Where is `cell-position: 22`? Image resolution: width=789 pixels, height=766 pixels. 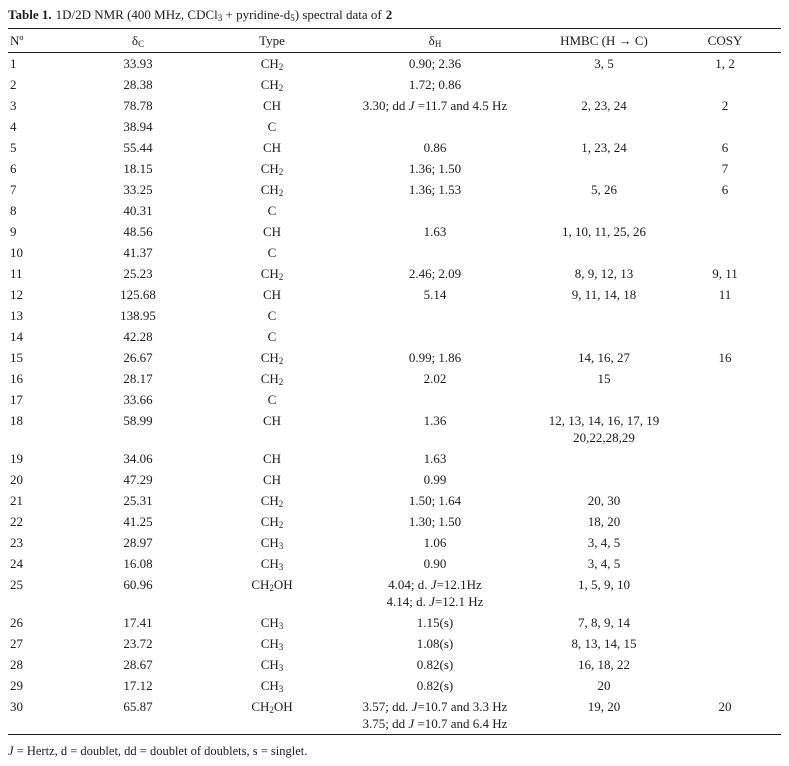 cell-position: 22 is located at coordinates (16, 521).